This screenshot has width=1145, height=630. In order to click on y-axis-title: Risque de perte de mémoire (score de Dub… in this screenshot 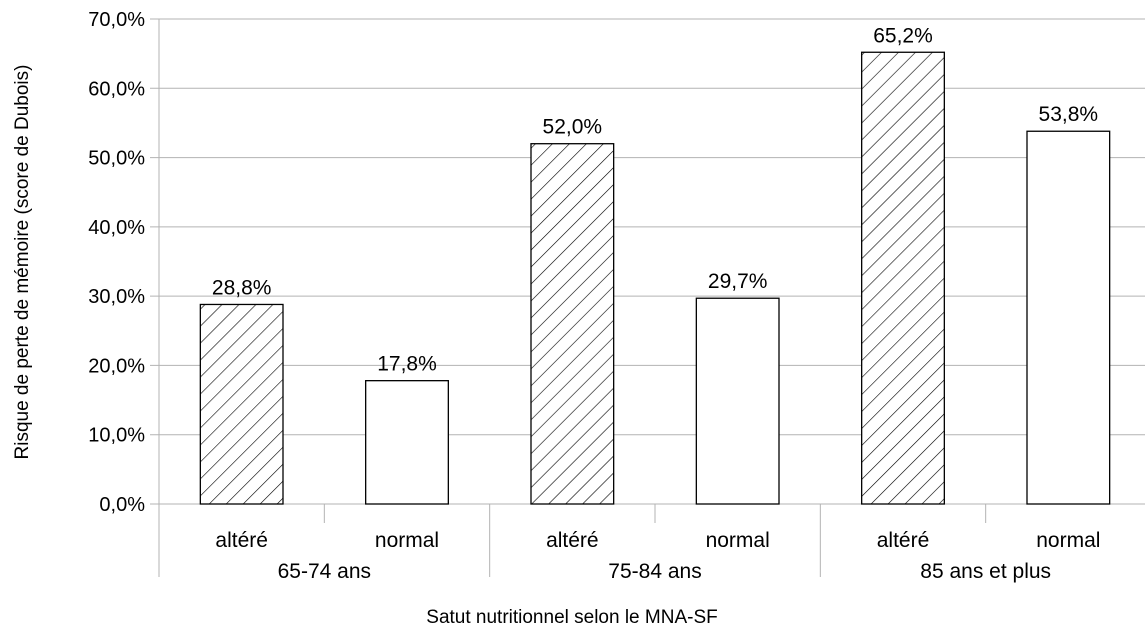, I will do `click(22, 262)`.